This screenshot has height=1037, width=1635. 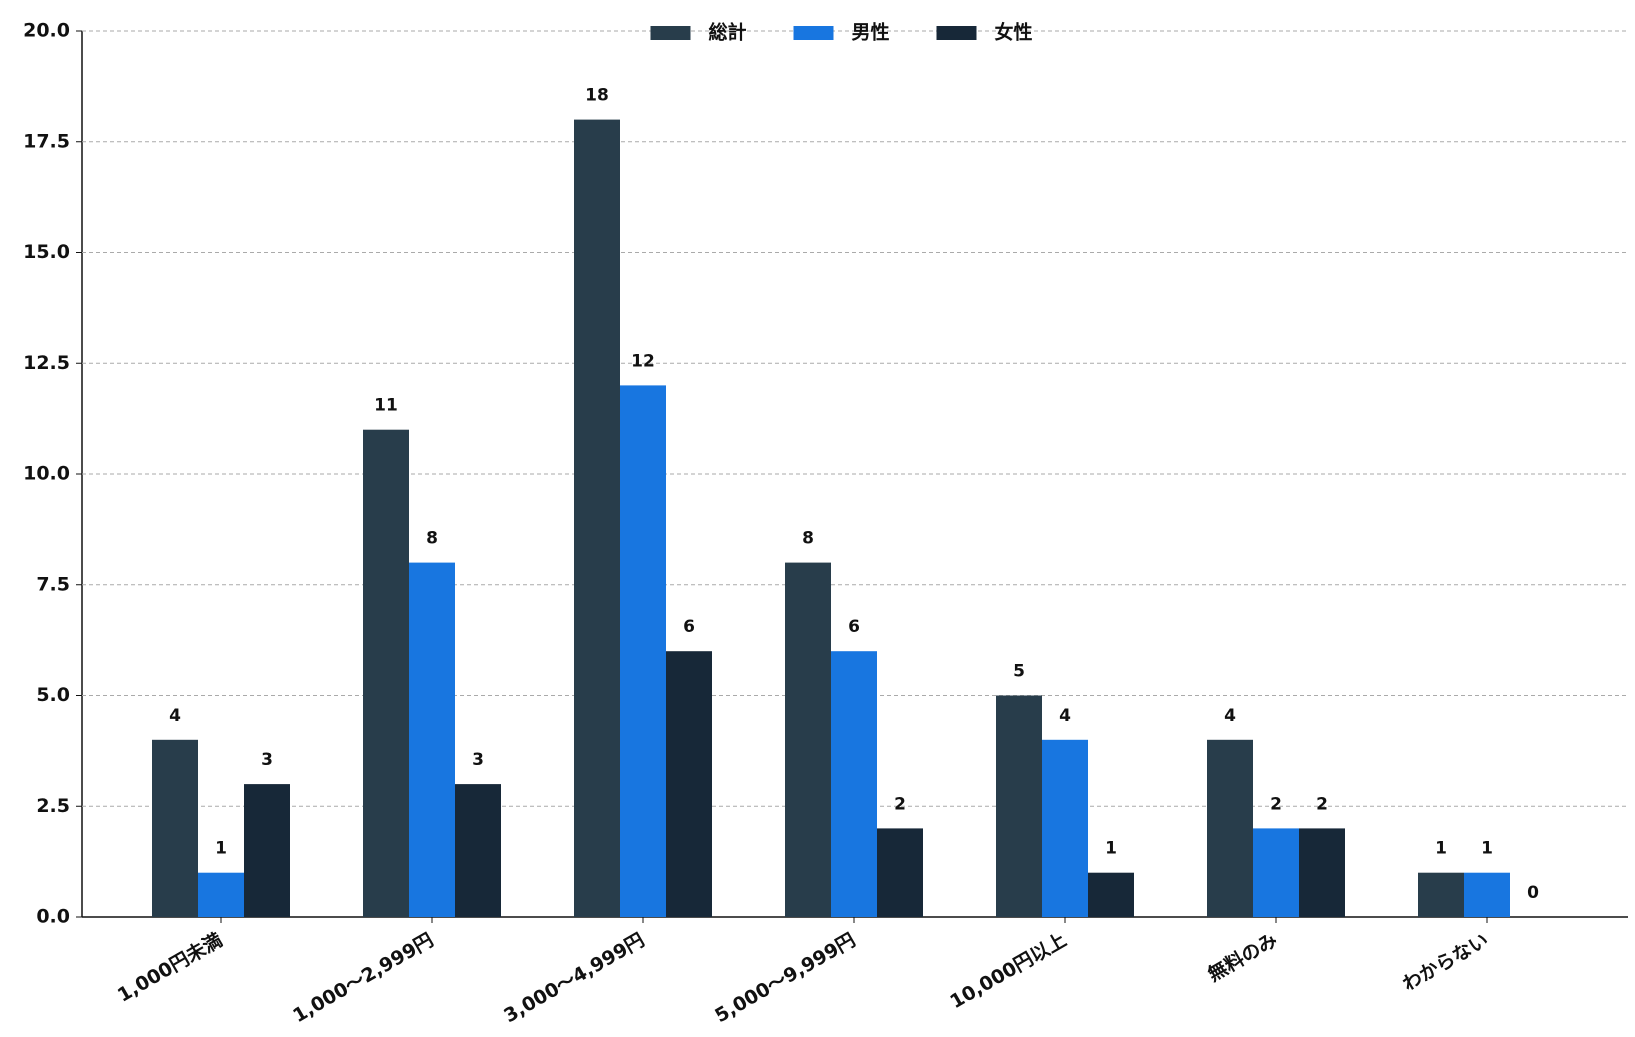 What do you see at coordinates (643, 361) in the screenshot?
I see `value-label: 12` at bounding box center [643, 361].